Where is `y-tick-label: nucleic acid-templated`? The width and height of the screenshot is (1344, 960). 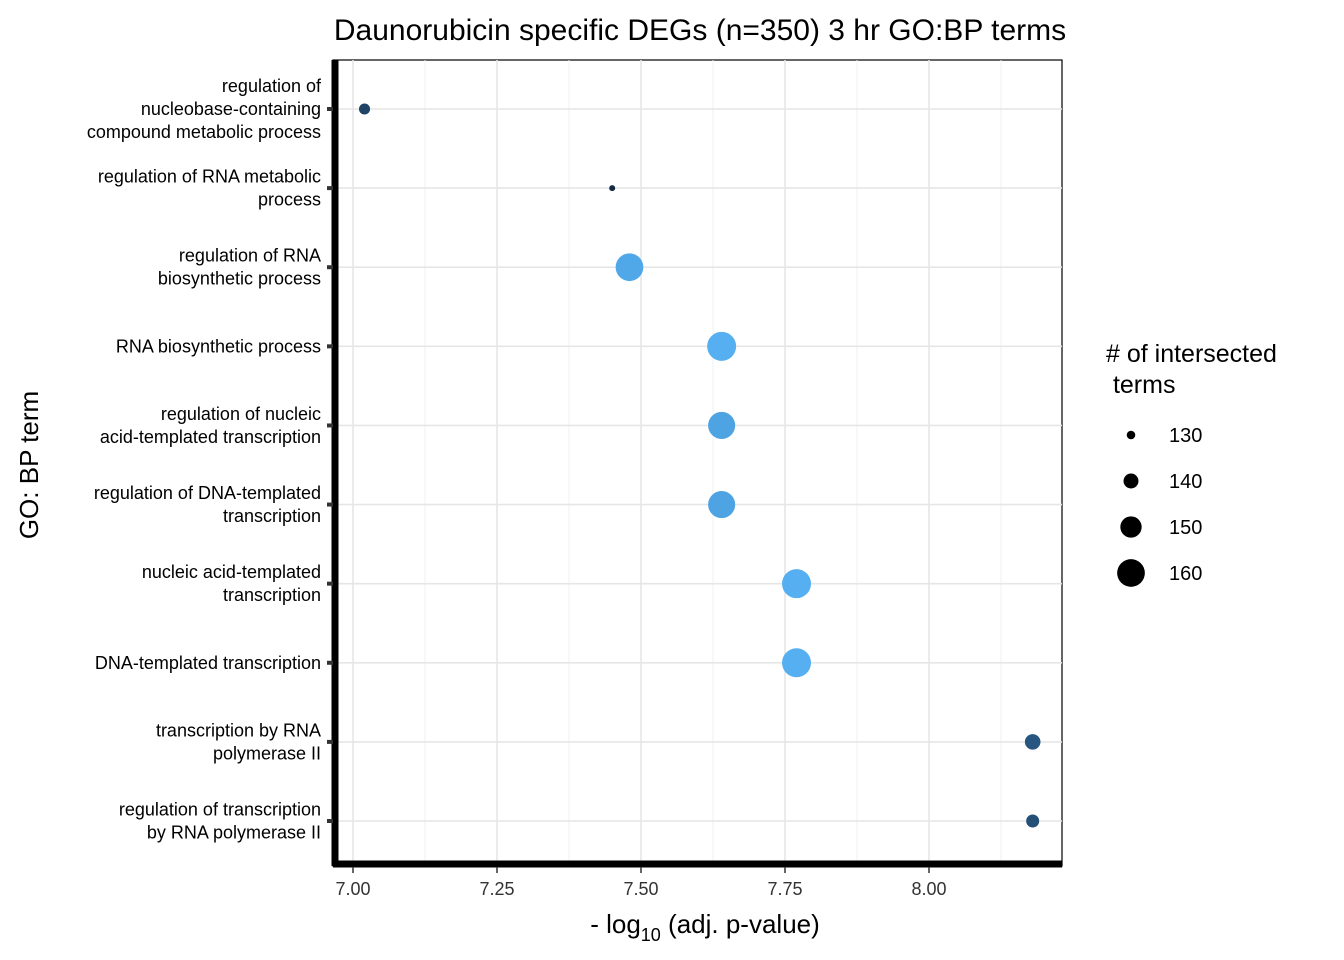 y-tick-label: nucleic acid-templated is located at coordinates (231, 572).